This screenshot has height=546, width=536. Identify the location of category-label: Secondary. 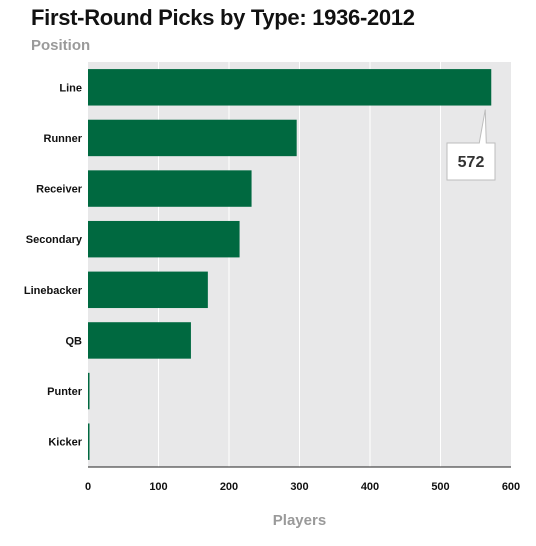
(54, 240).